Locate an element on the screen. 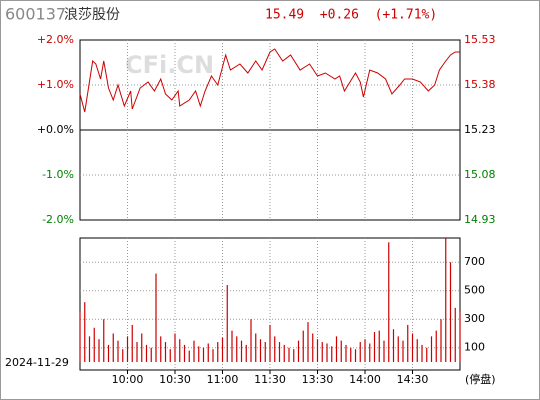 The height and width of the screenshot is (400, 540). y-tick-label: 300 is located at coordinates (474, 318).